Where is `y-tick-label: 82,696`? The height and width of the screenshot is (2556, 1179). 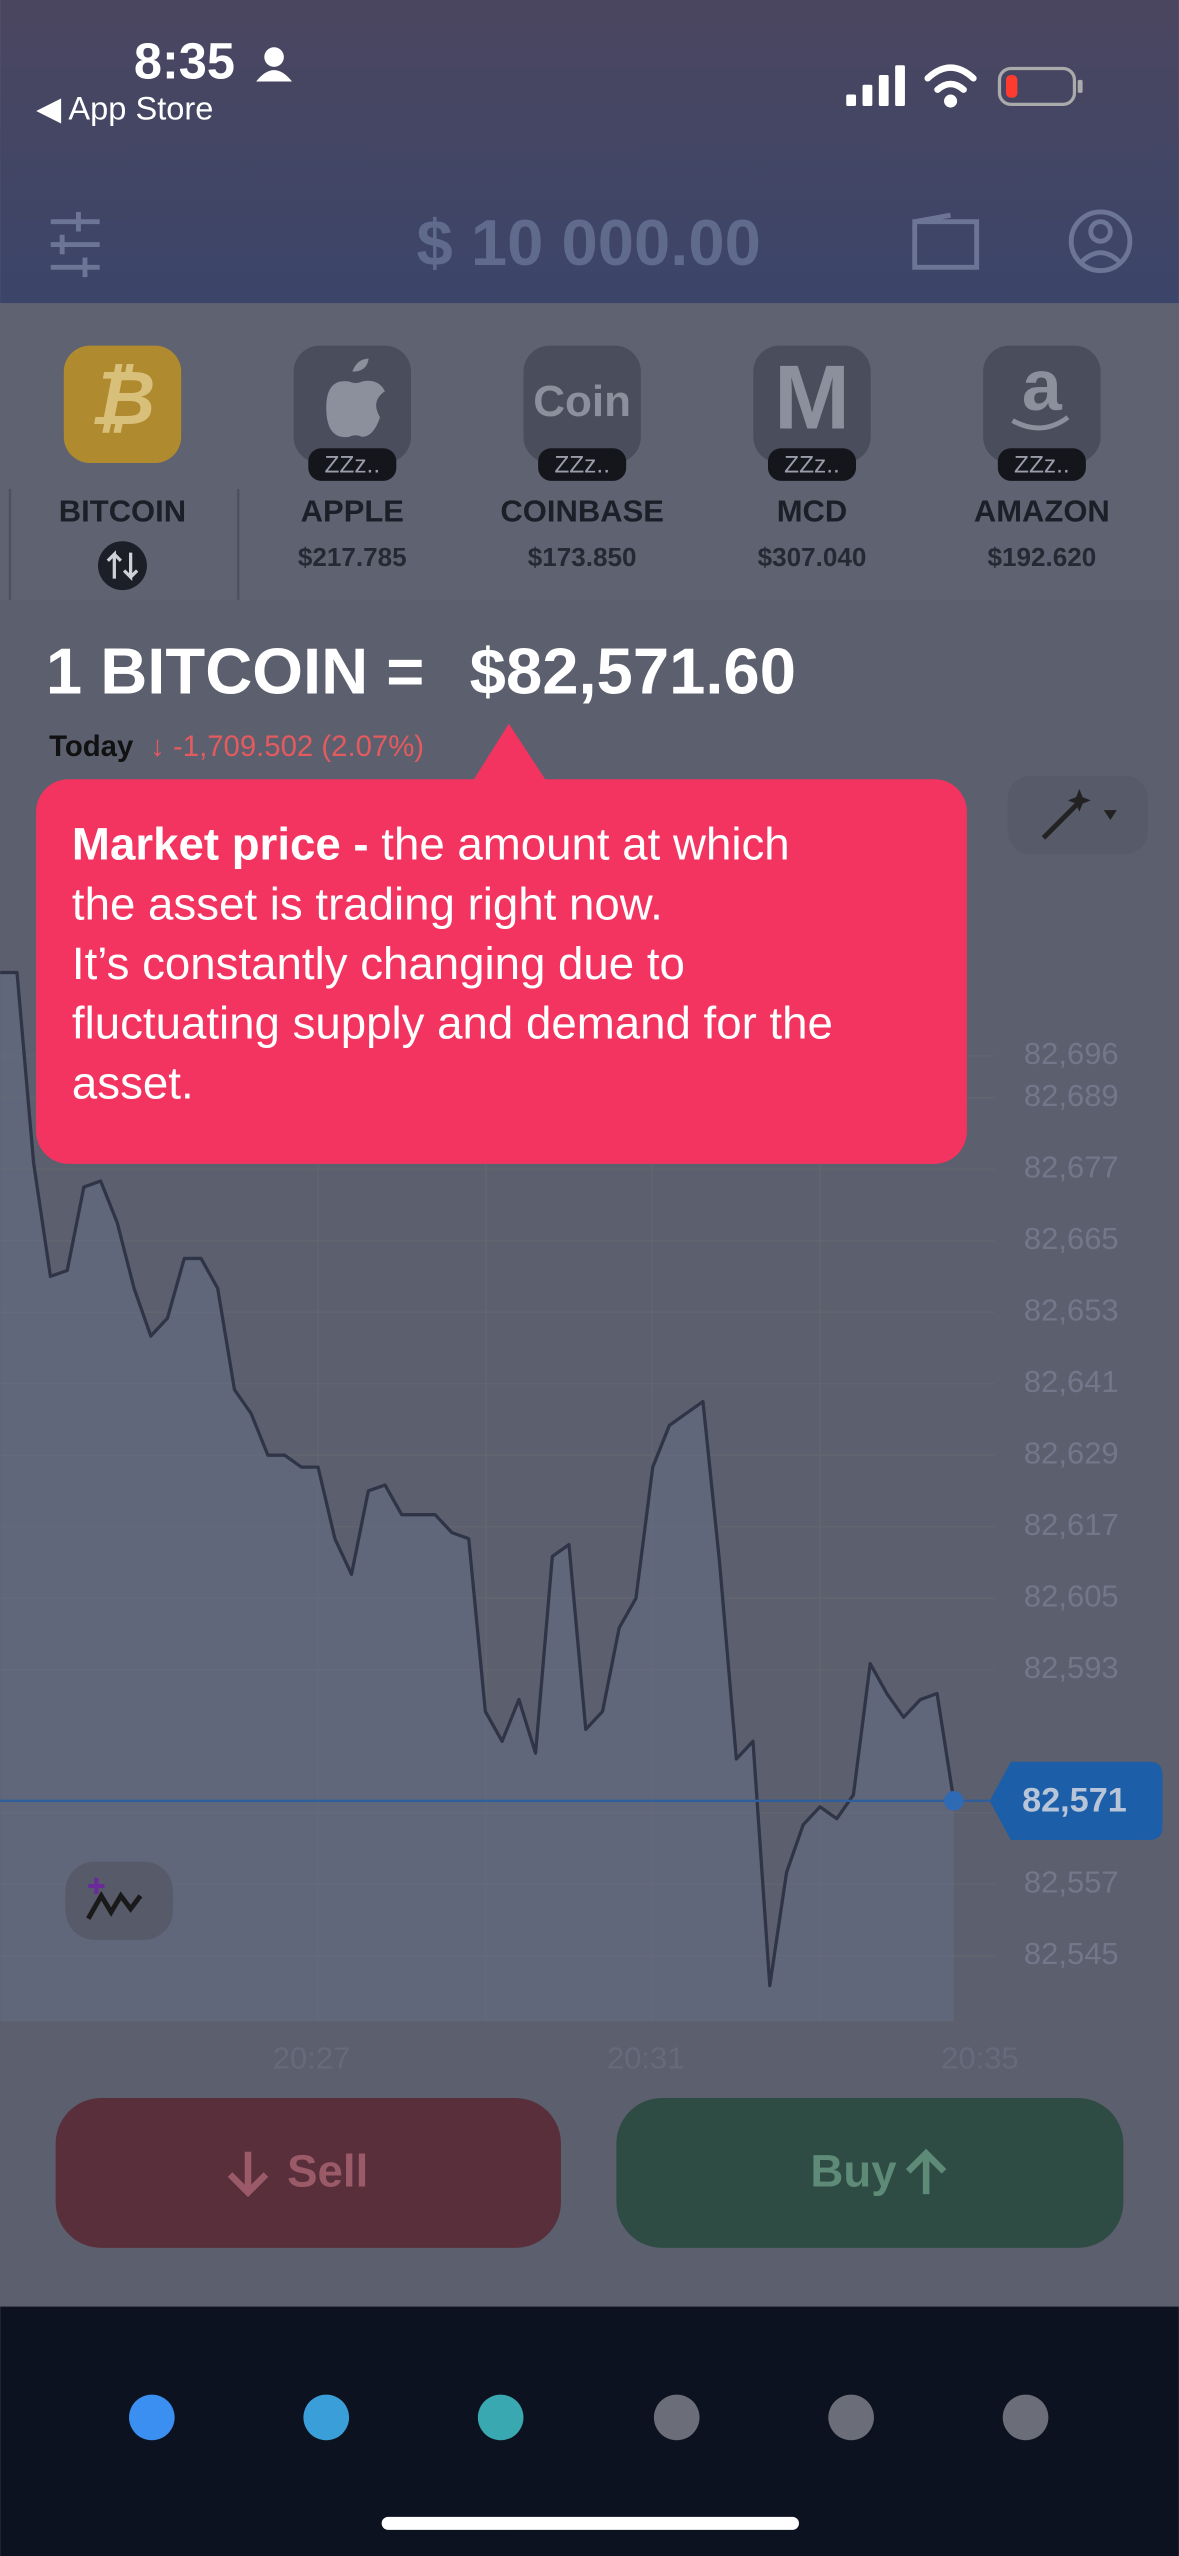 y-tick-label: 82,696 is located at coordinates (1071, 1053).